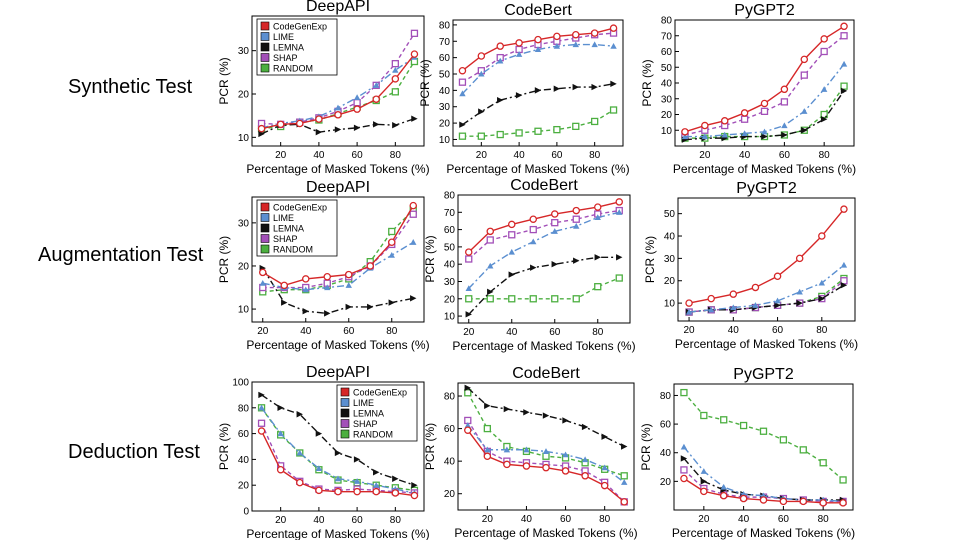  I want to click on y-axis-label: PCR (%), so click(646, 446).